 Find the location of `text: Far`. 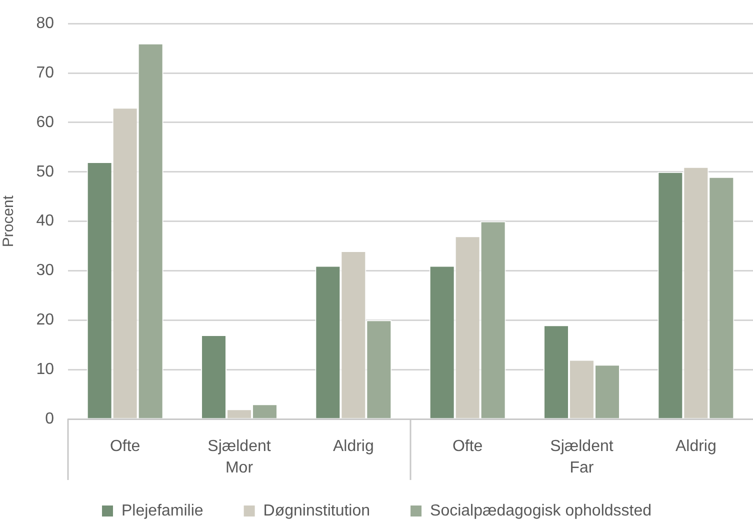

text: Far is located at coordinates (582, 467).